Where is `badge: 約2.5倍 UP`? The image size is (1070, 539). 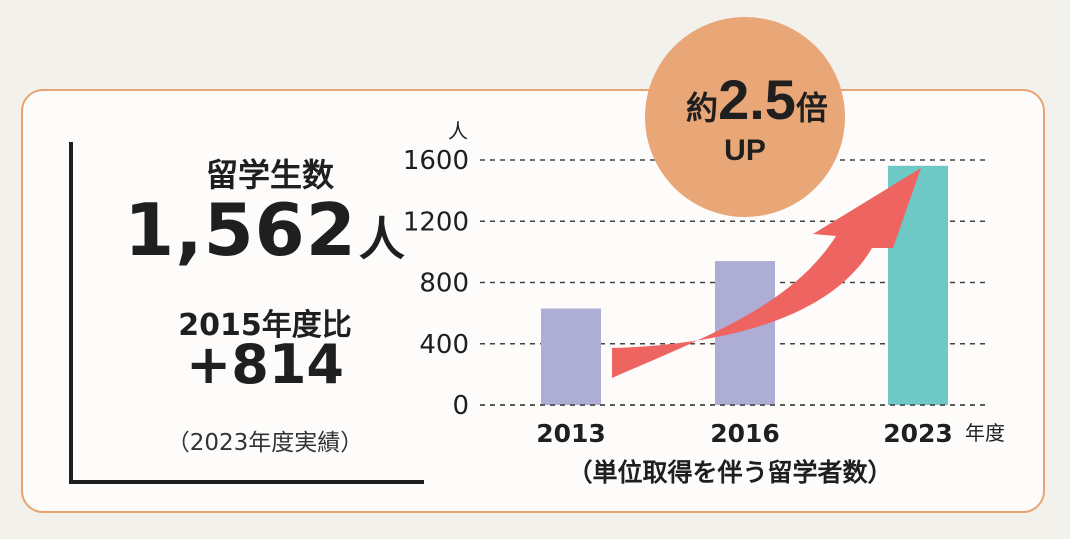 badge: 約2.5倍 UP is located at coordinates (745, 117).